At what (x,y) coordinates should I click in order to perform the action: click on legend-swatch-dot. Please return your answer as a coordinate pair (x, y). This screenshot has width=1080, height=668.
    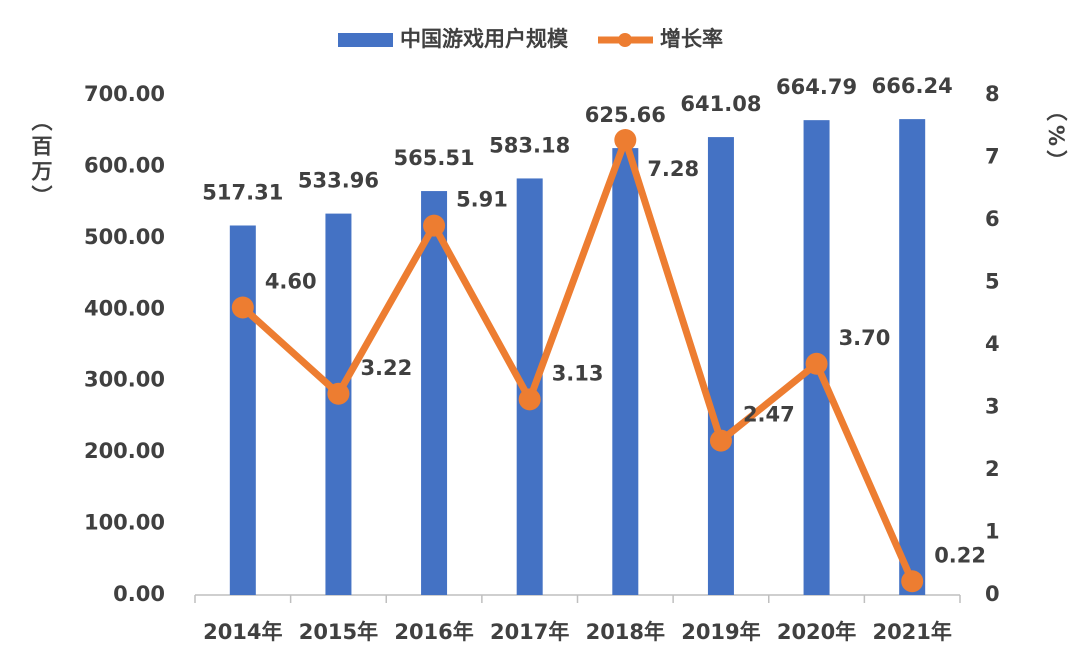
    Looking at the image, I should click on (625, 40).